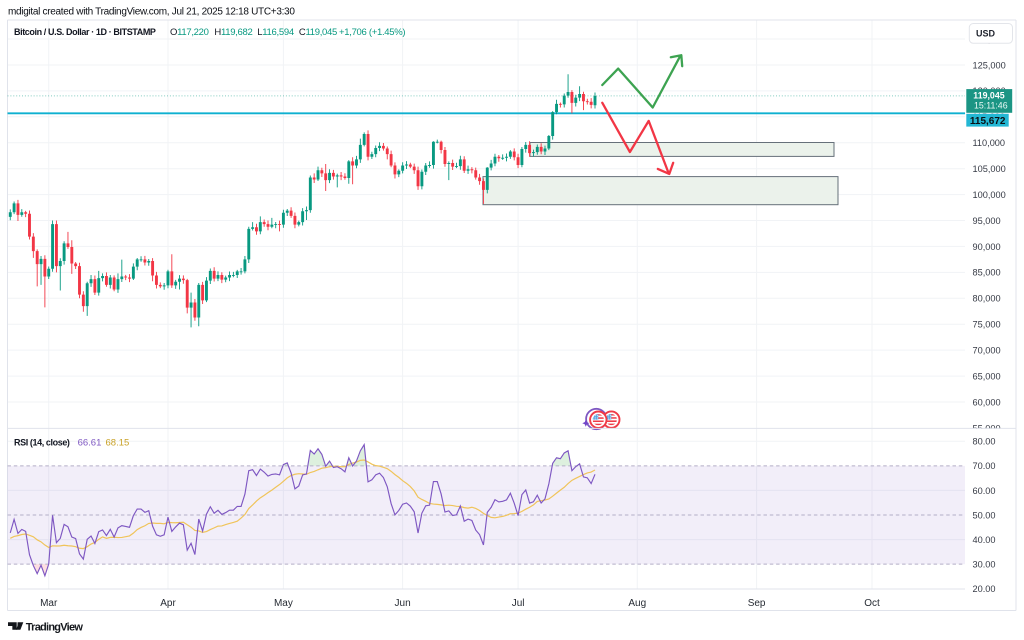 The width and height of the screenshot is (1024, 640). I want to click on svg-text: TradingView, so click(55, 627).